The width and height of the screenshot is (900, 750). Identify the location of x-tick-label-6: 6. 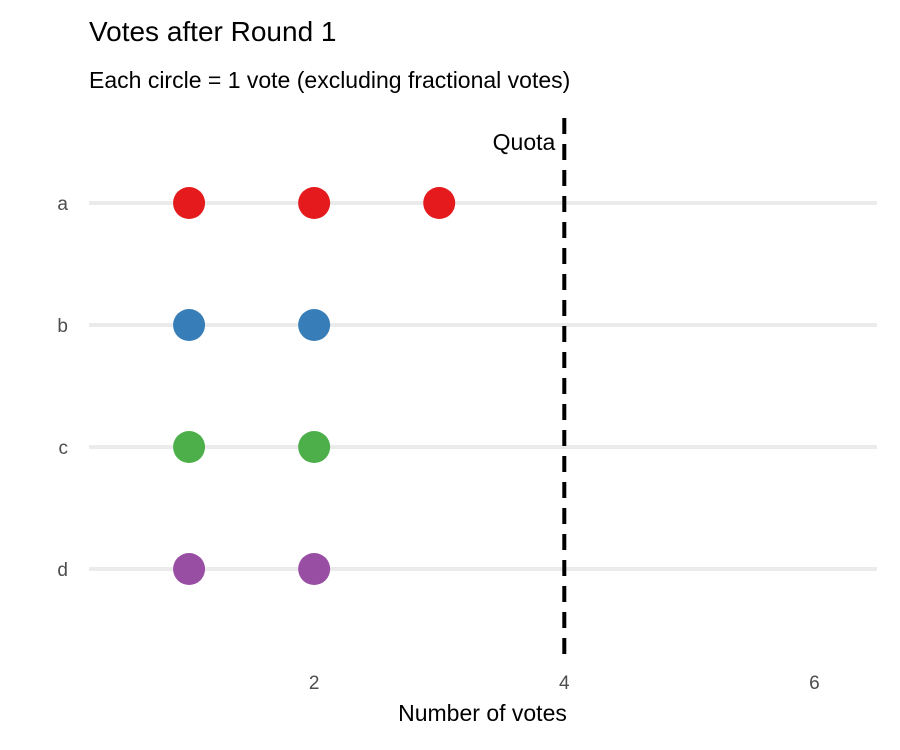
(814, 683).